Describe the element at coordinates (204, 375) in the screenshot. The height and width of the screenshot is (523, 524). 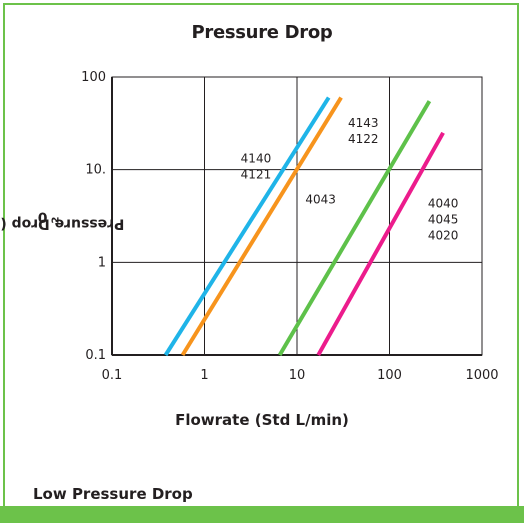
I see `x-tick-label: 1` at that location.